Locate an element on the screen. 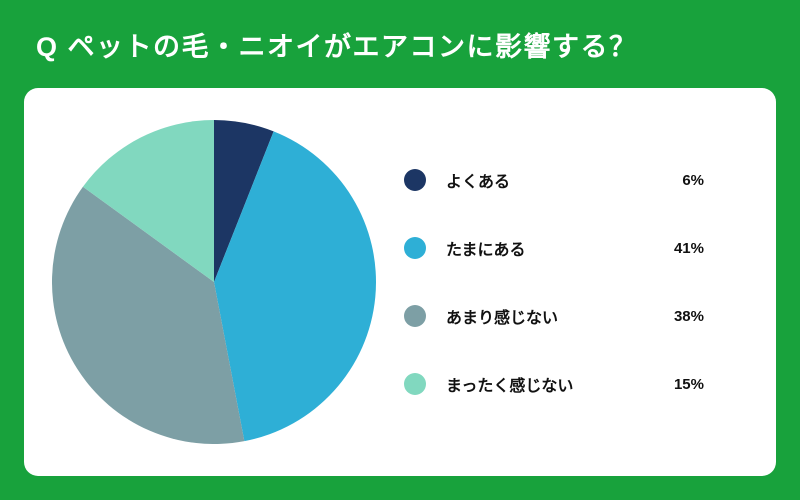 The width and height of the screenshot is (800, 500). legend-label: あまり感じない is located at coordinates (502, 318).